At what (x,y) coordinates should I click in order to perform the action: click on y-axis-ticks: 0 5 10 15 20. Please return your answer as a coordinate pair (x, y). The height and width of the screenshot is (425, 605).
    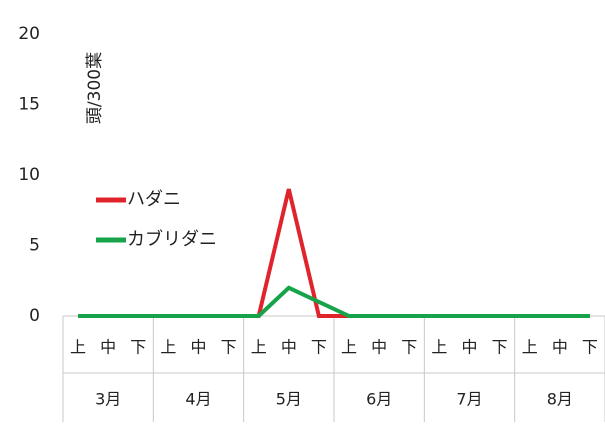
    Looking at the image, I should click on (29, 175).